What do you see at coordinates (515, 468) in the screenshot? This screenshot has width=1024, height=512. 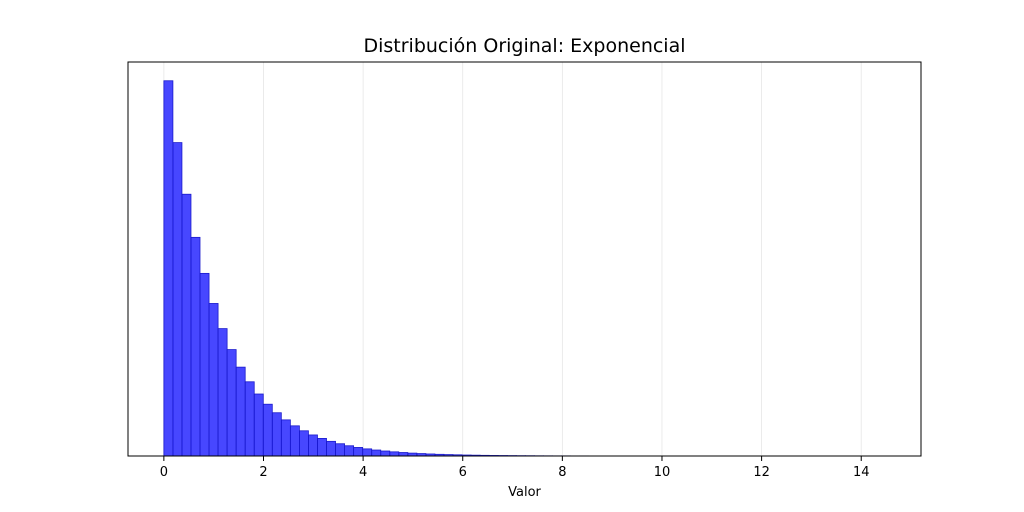 I see `x-axis-ticks: 0 2 4 6 8 10 12 14` at bounding box center [515, 468].